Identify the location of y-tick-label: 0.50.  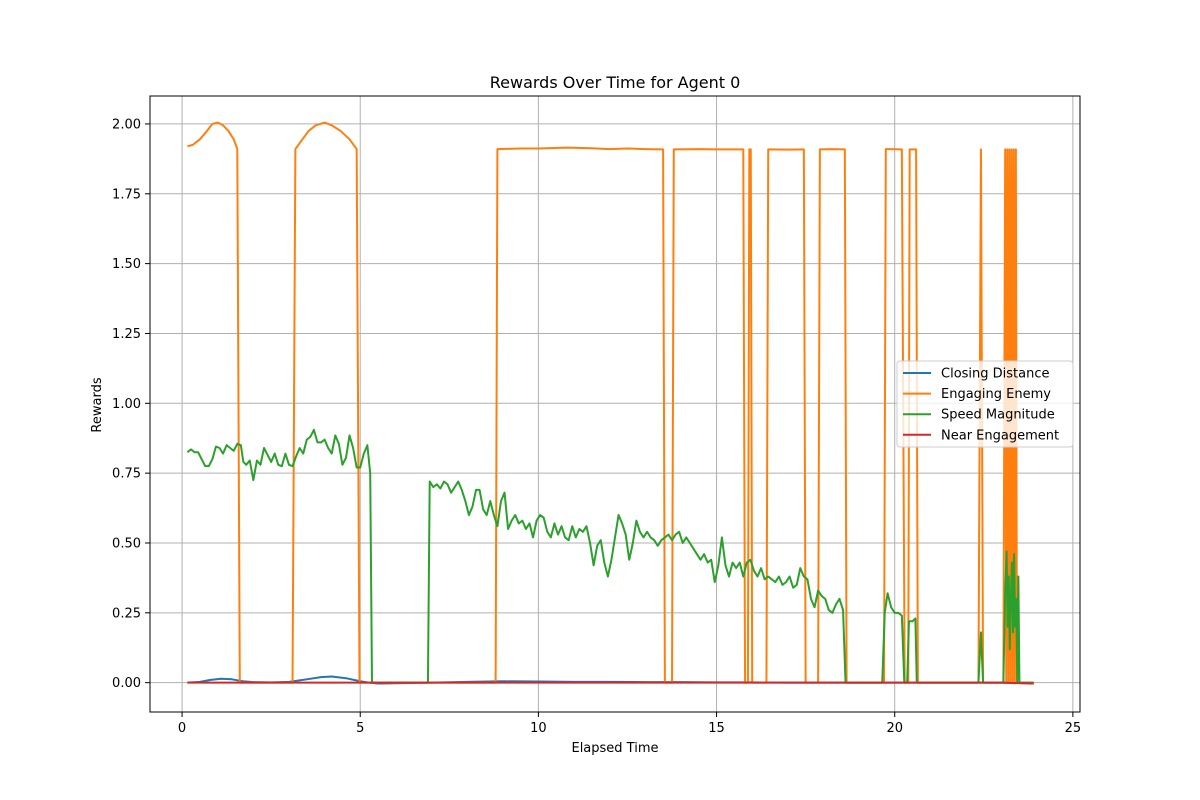
(126, 543).